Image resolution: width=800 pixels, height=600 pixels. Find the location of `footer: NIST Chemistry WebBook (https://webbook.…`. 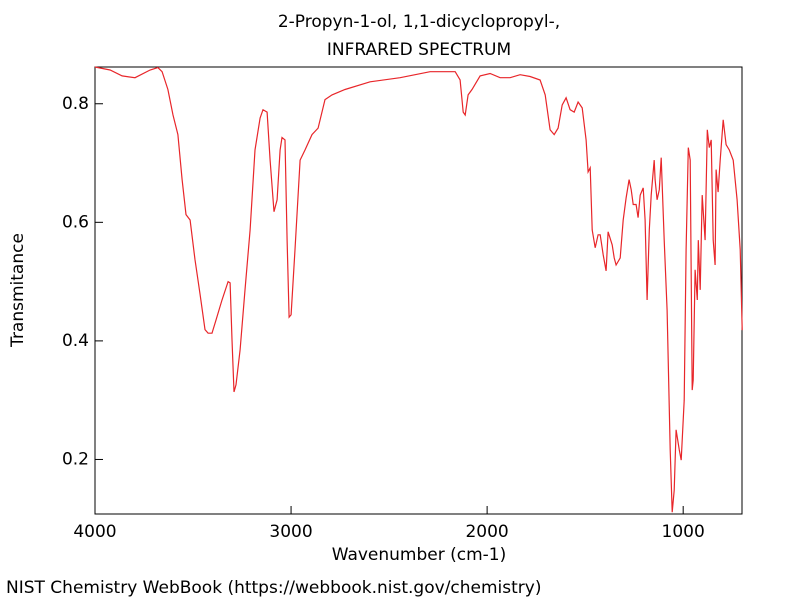

footer: NIST Chemistry WebBook (https://webbook.… is located at coordinates (273, 588).